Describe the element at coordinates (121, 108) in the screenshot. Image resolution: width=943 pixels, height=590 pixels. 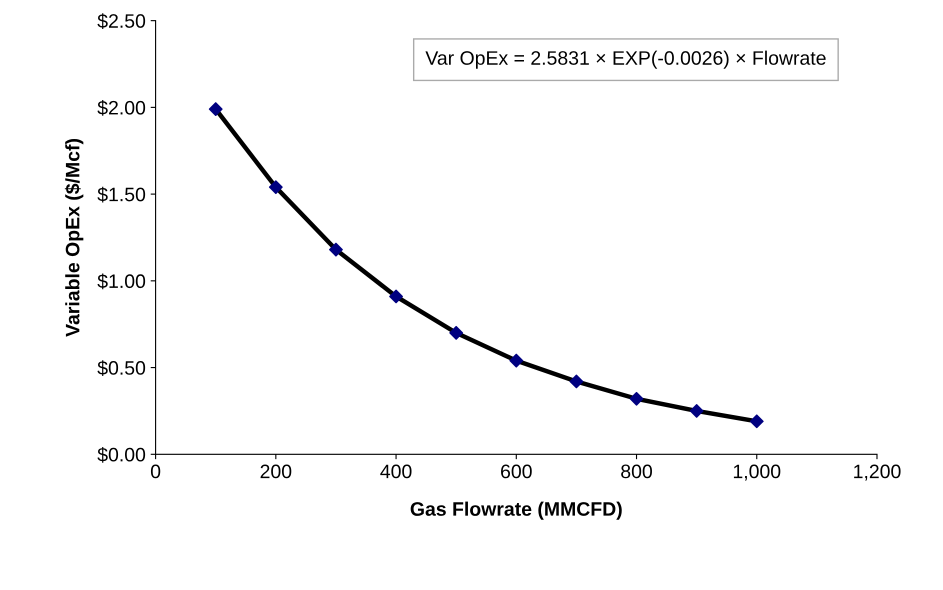
I see `y-tick-label: $2.00` at that location.